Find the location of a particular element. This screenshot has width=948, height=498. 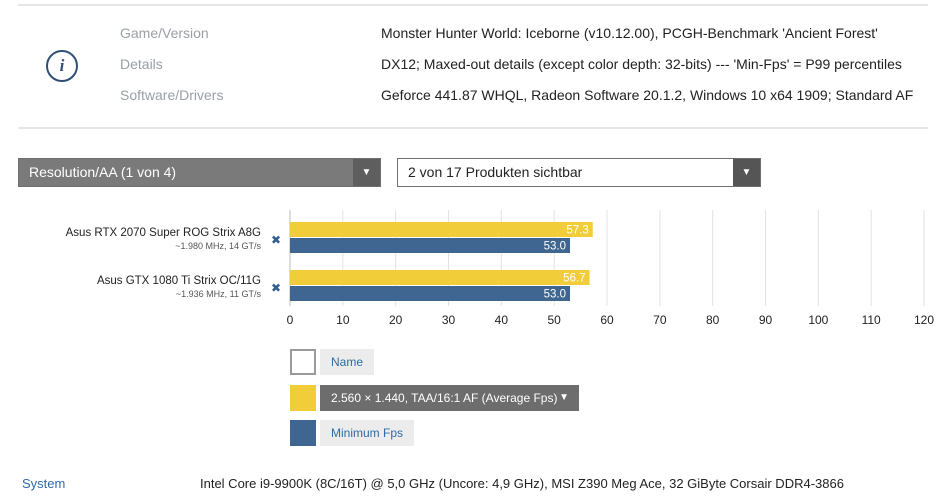

chart-bars is located at coordinates (441, 261).